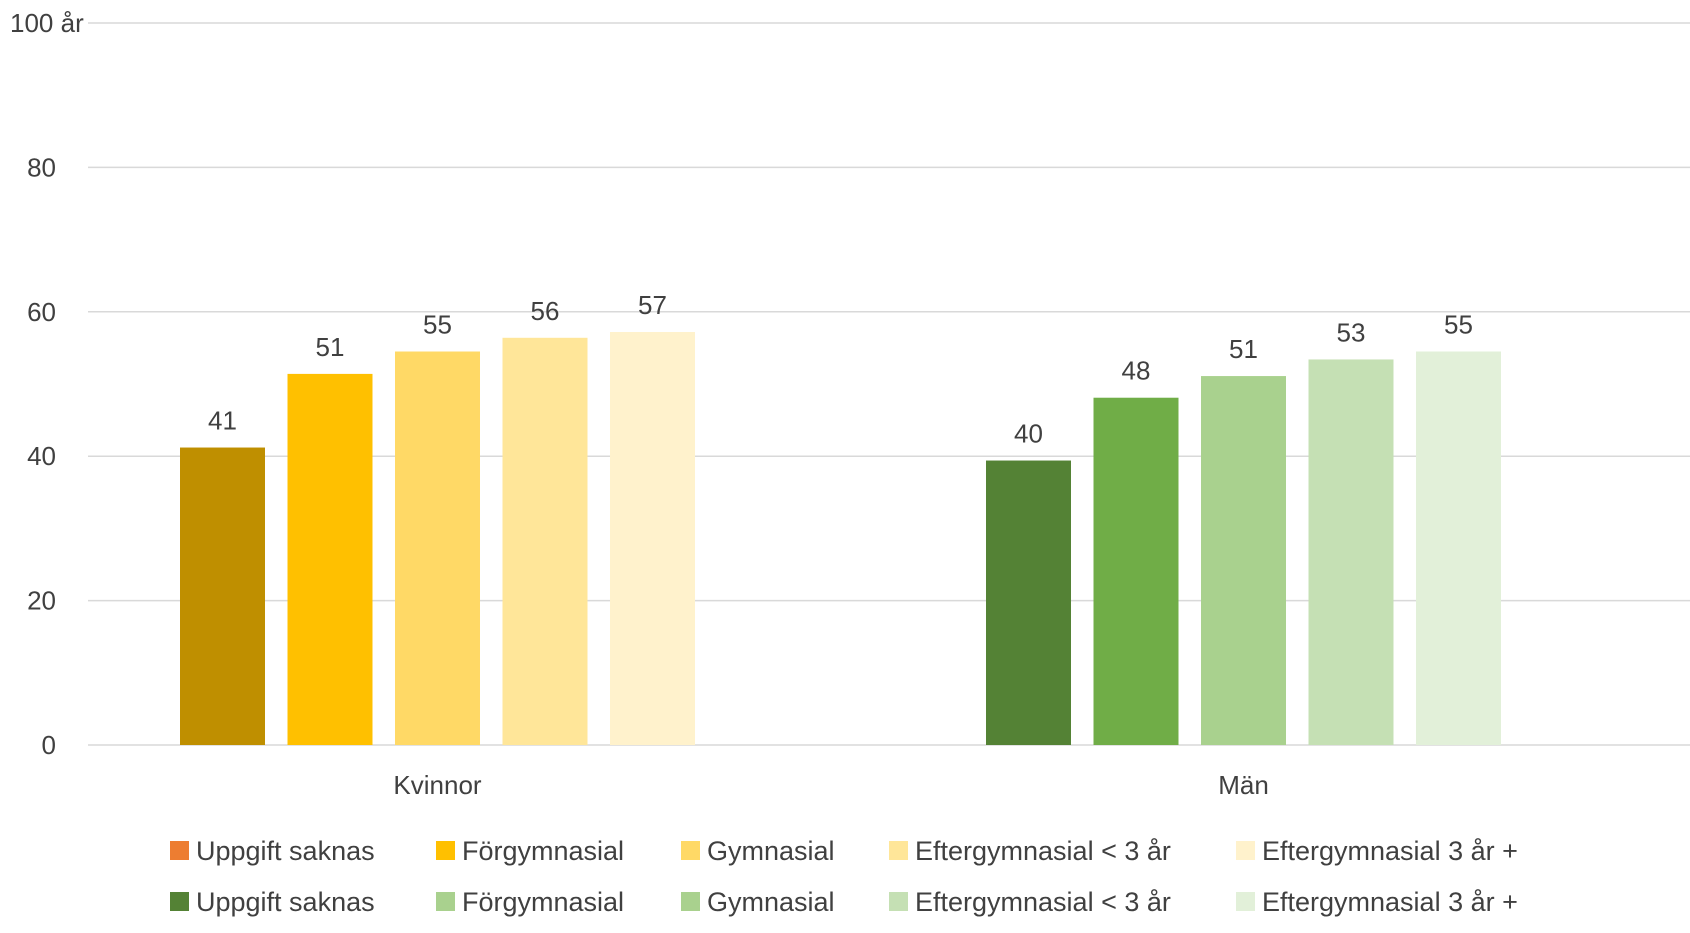  What do you see at coordinates (1136, 371) in the screenshot?
I see `data-label: 48` at bounding box center [1136, 371].